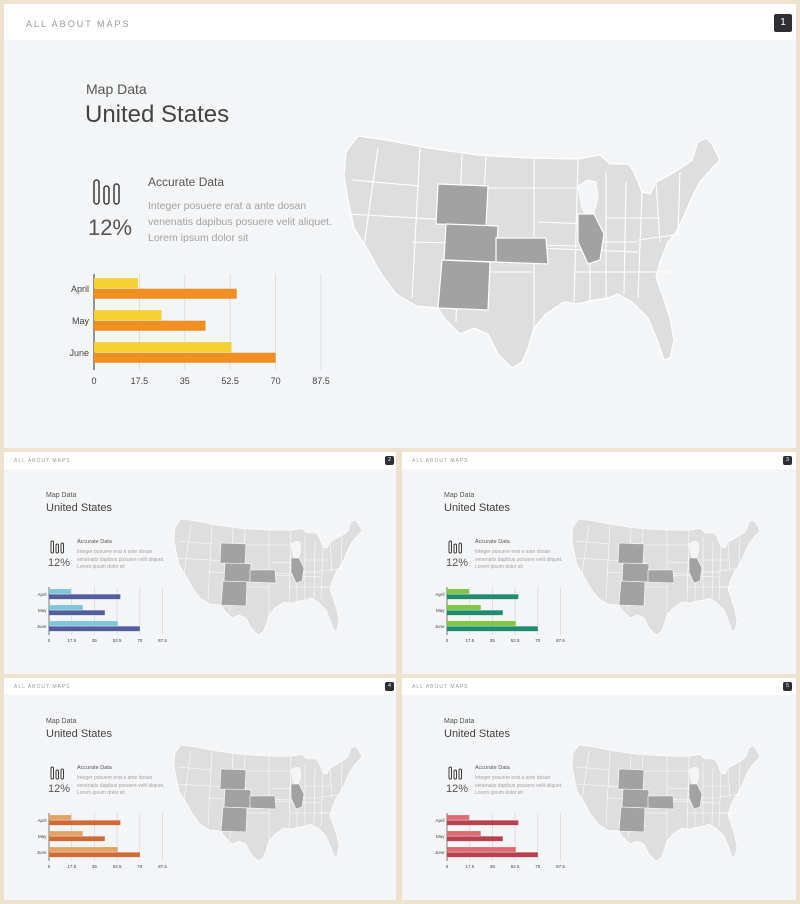 The image size is (800, 904). Describe the element at coordinates (515, 866) in the screenshot. I see `x-tick-label: 52.5` at that location.